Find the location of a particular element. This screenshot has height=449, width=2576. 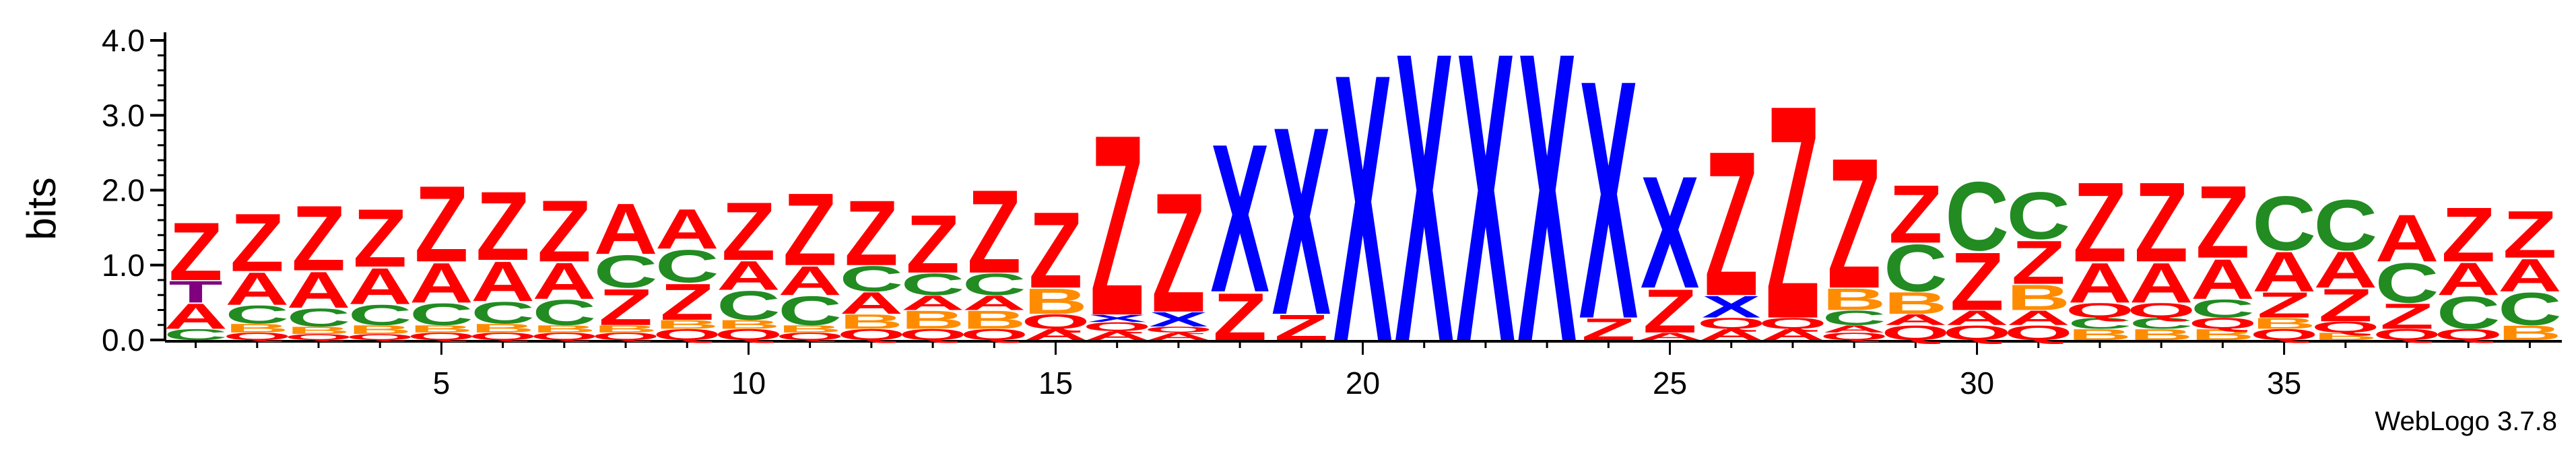

stack-position-18: ZX is located at coordinates (1239, 227).